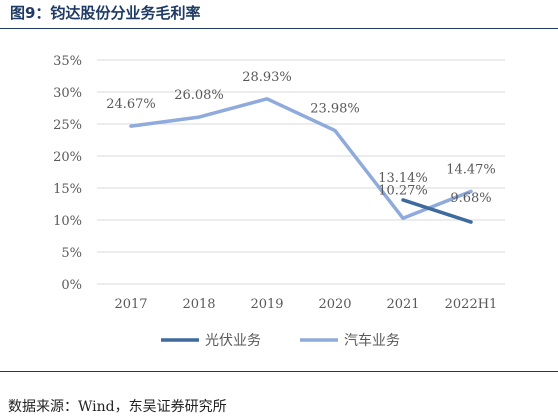  Describe the element at coordinates (117, 407) in the screenshot. I see `source-note: 数据来源：Wind，东吴证券研究所` at that location.